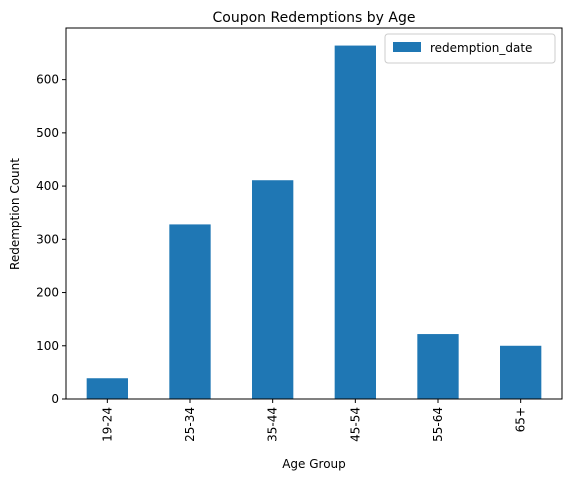  I want to click on legend: redemption_date, so click(470, 48).